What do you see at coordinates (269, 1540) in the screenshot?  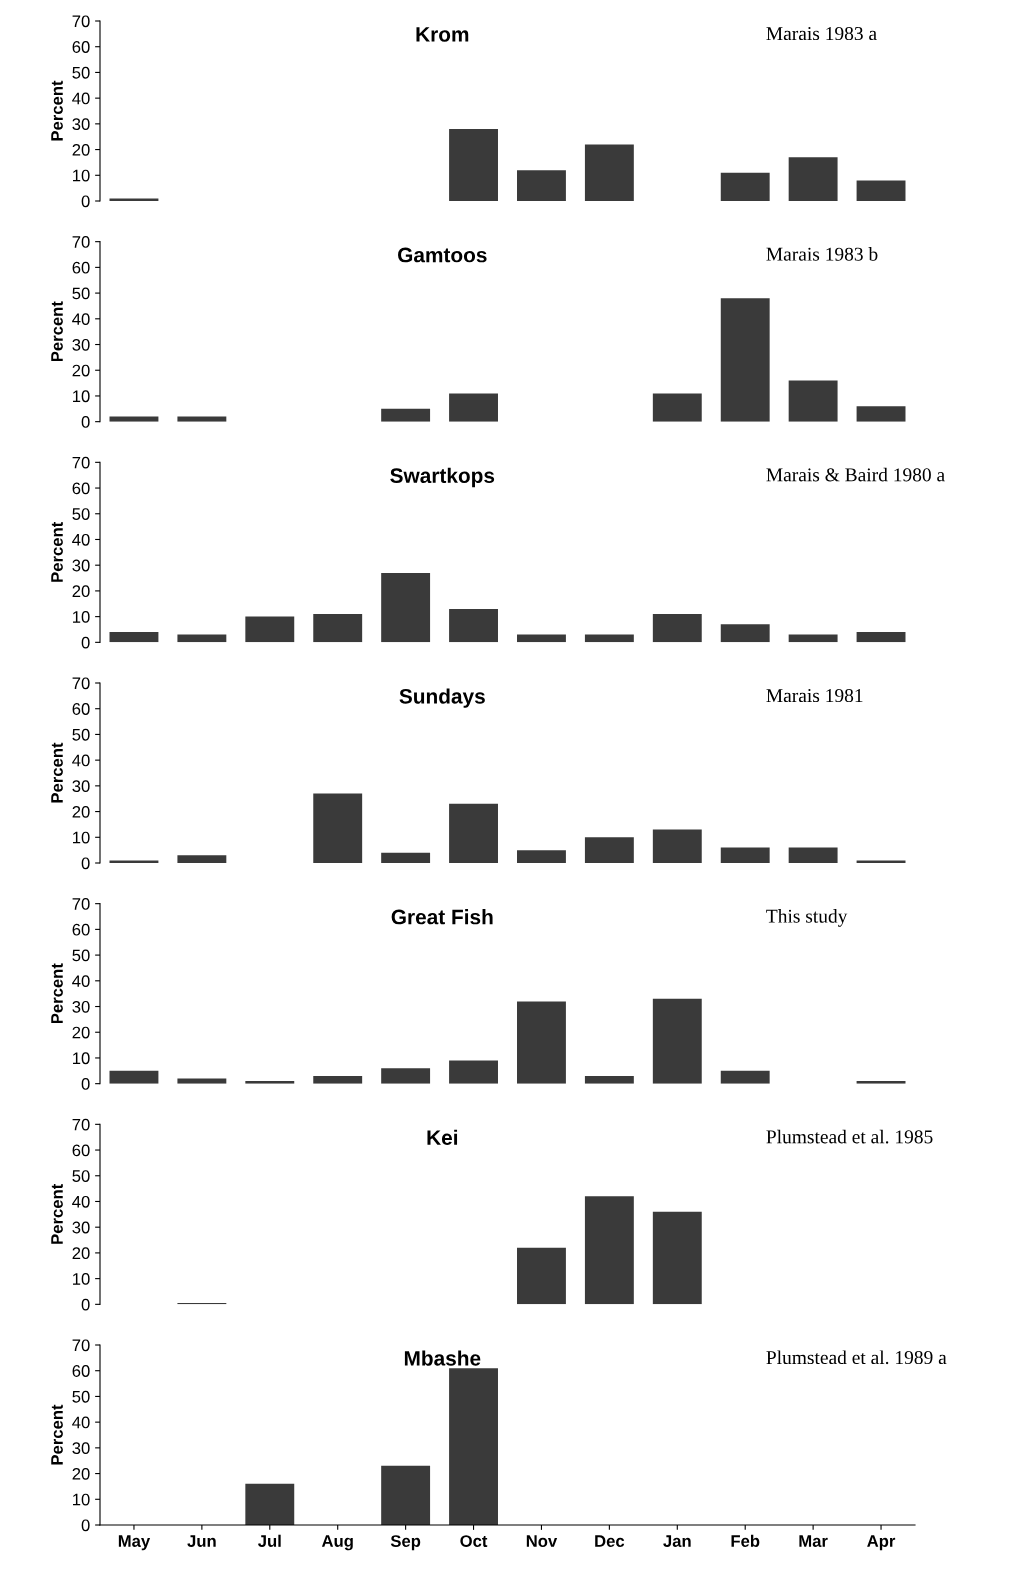 I see `x-tick-label: Jul` at bounding box center [269, 1540].